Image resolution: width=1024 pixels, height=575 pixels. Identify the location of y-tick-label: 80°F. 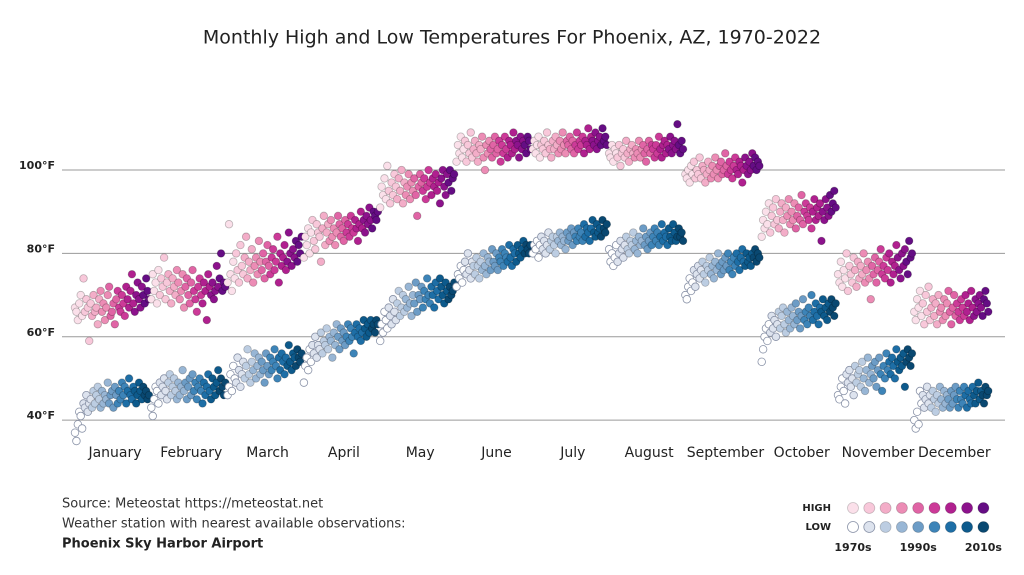
(41, 248).